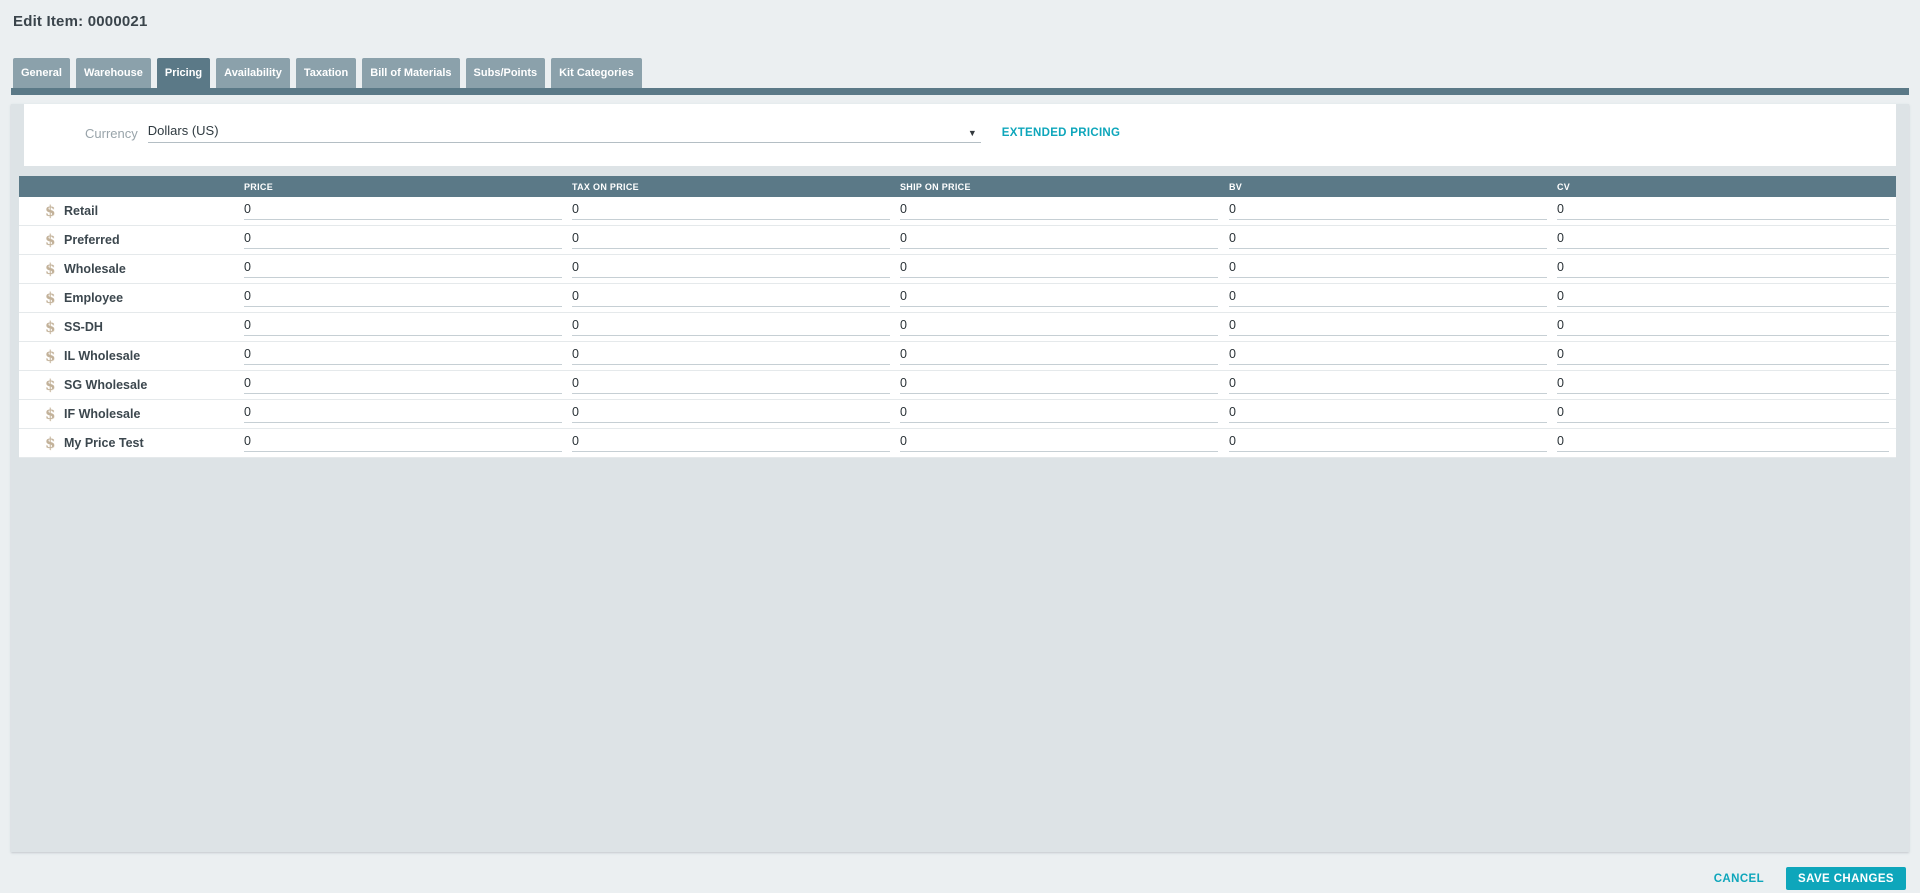 The height and width of the screenshot is (893, 1920). What do you see at coordinates (131, 240) in the screenshot?
I see `price-type-cell: $ Preferred` at bounding box center [131, 240].